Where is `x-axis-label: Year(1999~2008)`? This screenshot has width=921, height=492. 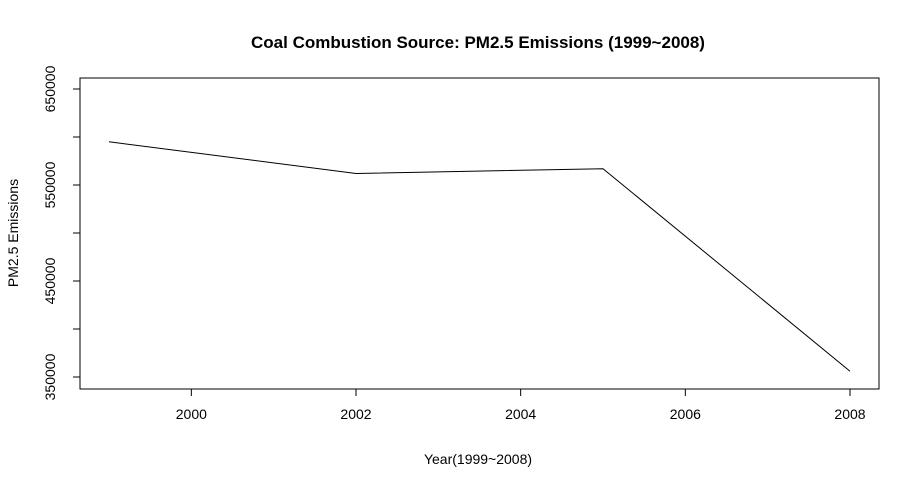 x-axis-label: Year(1999~2008) is located at coordinates (478, 459).